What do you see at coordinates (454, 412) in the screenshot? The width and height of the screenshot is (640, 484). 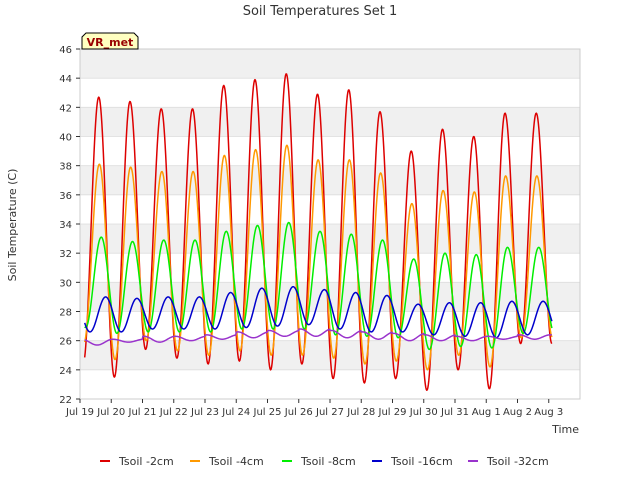 I see `x-tick-label: Jul 31` at bounding box center [454, 412].